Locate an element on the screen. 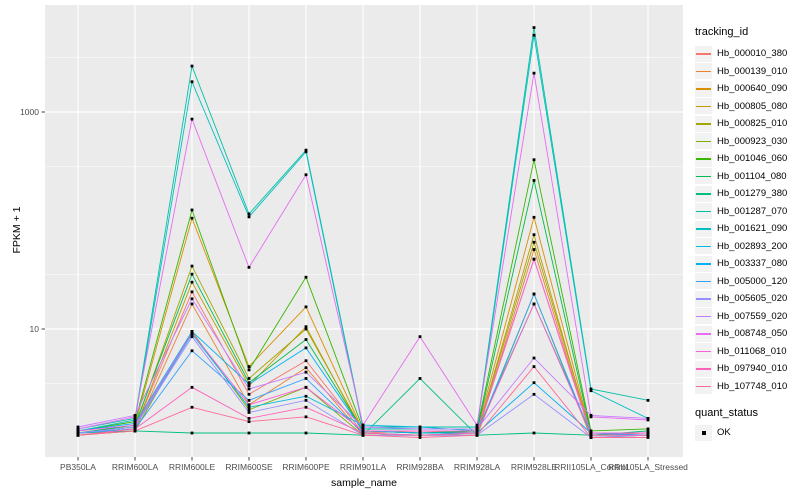 Image resolution: width=800 pixels, height=500 pixels. x-tick-label: RRIM901LA is located at coordinates (363, 467).